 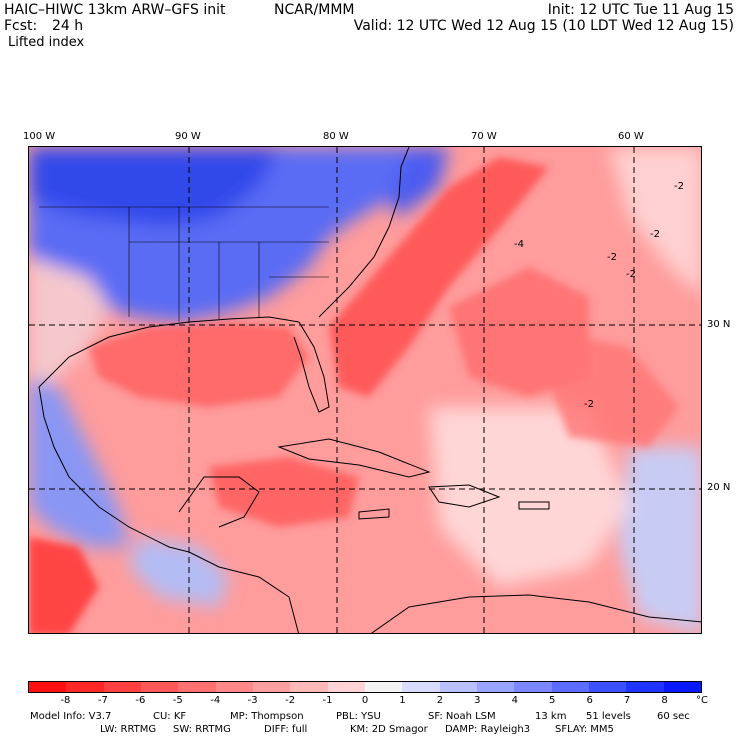 I want to click on footer-item: LW: RRTMG, so click(x=128, y=729).